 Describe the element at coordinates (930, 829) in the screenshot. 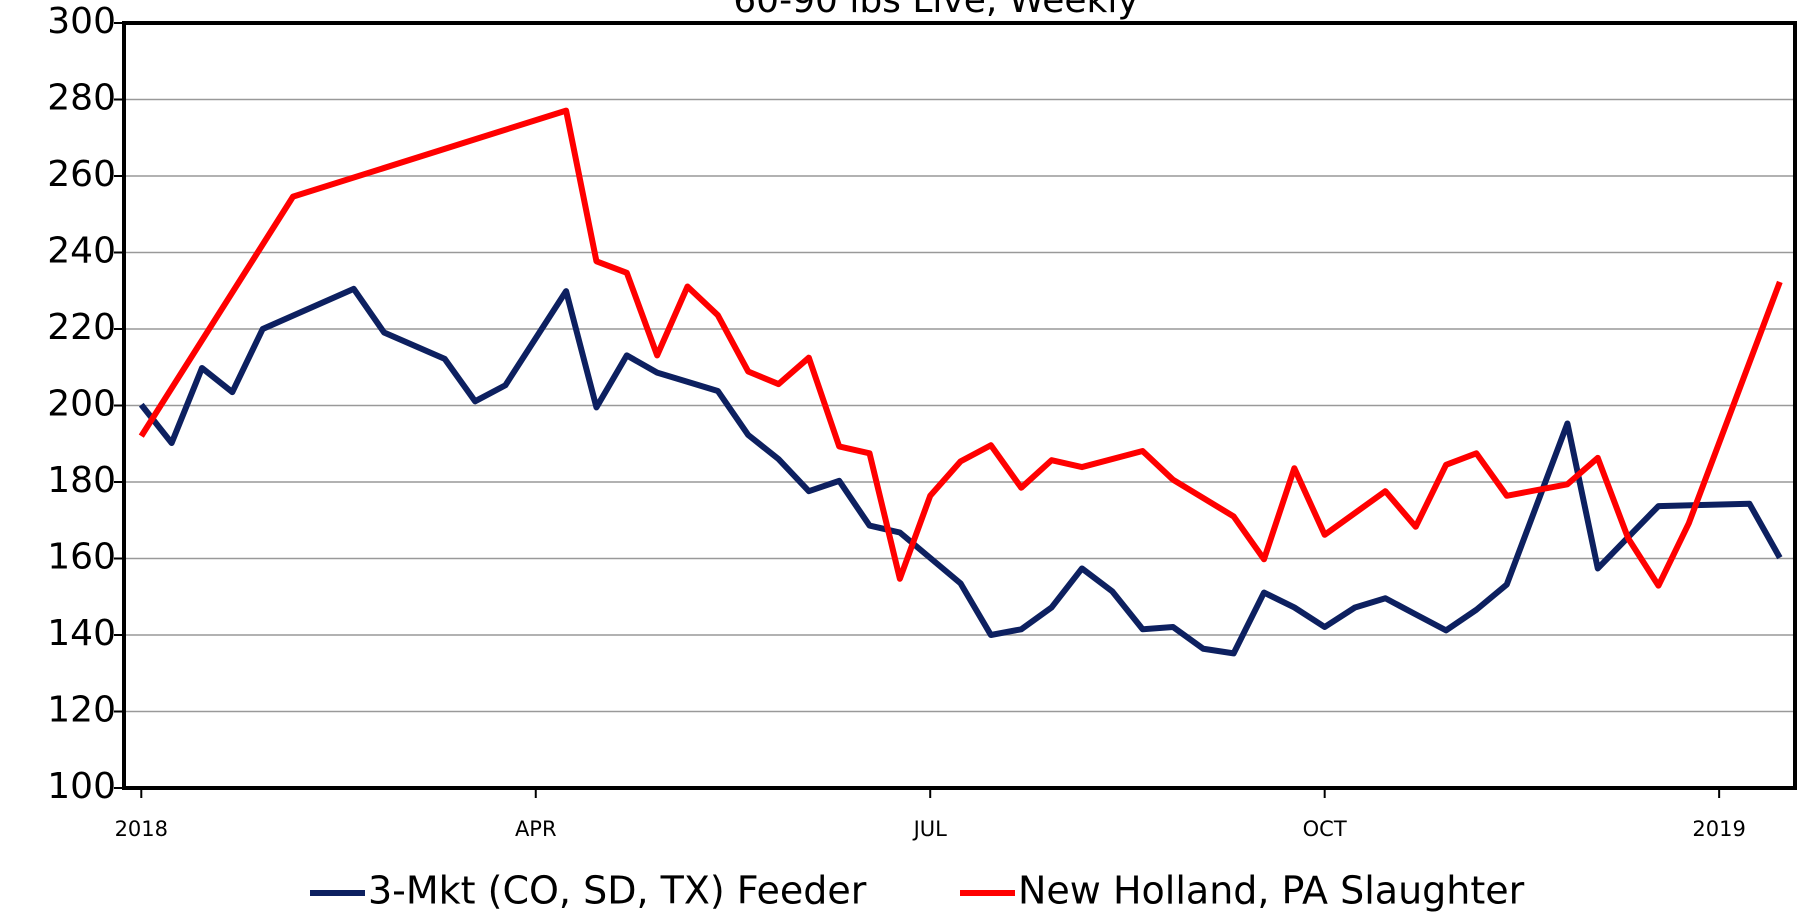

I see `x-tick-label: JUL` at that location.